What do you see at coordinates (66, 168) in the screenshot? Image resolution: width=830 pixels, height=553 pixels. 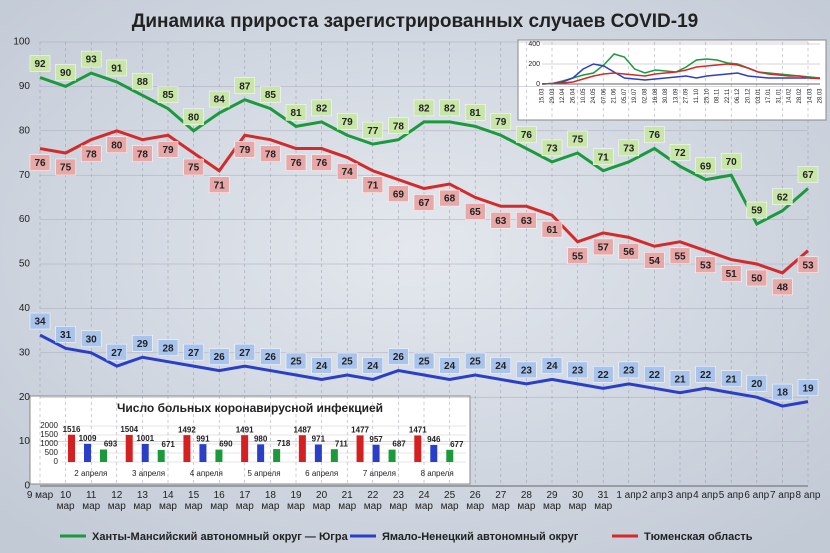 I see `data-label: 75` at bounding box center [66, 168].